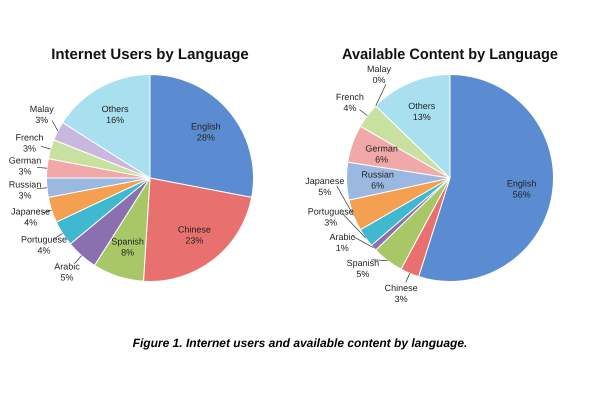 The image size is (600, 400). What do you see at coordinates (342, 247) in the screenshot?
I see `data-label: 1%` at bounding box center [342, 247].